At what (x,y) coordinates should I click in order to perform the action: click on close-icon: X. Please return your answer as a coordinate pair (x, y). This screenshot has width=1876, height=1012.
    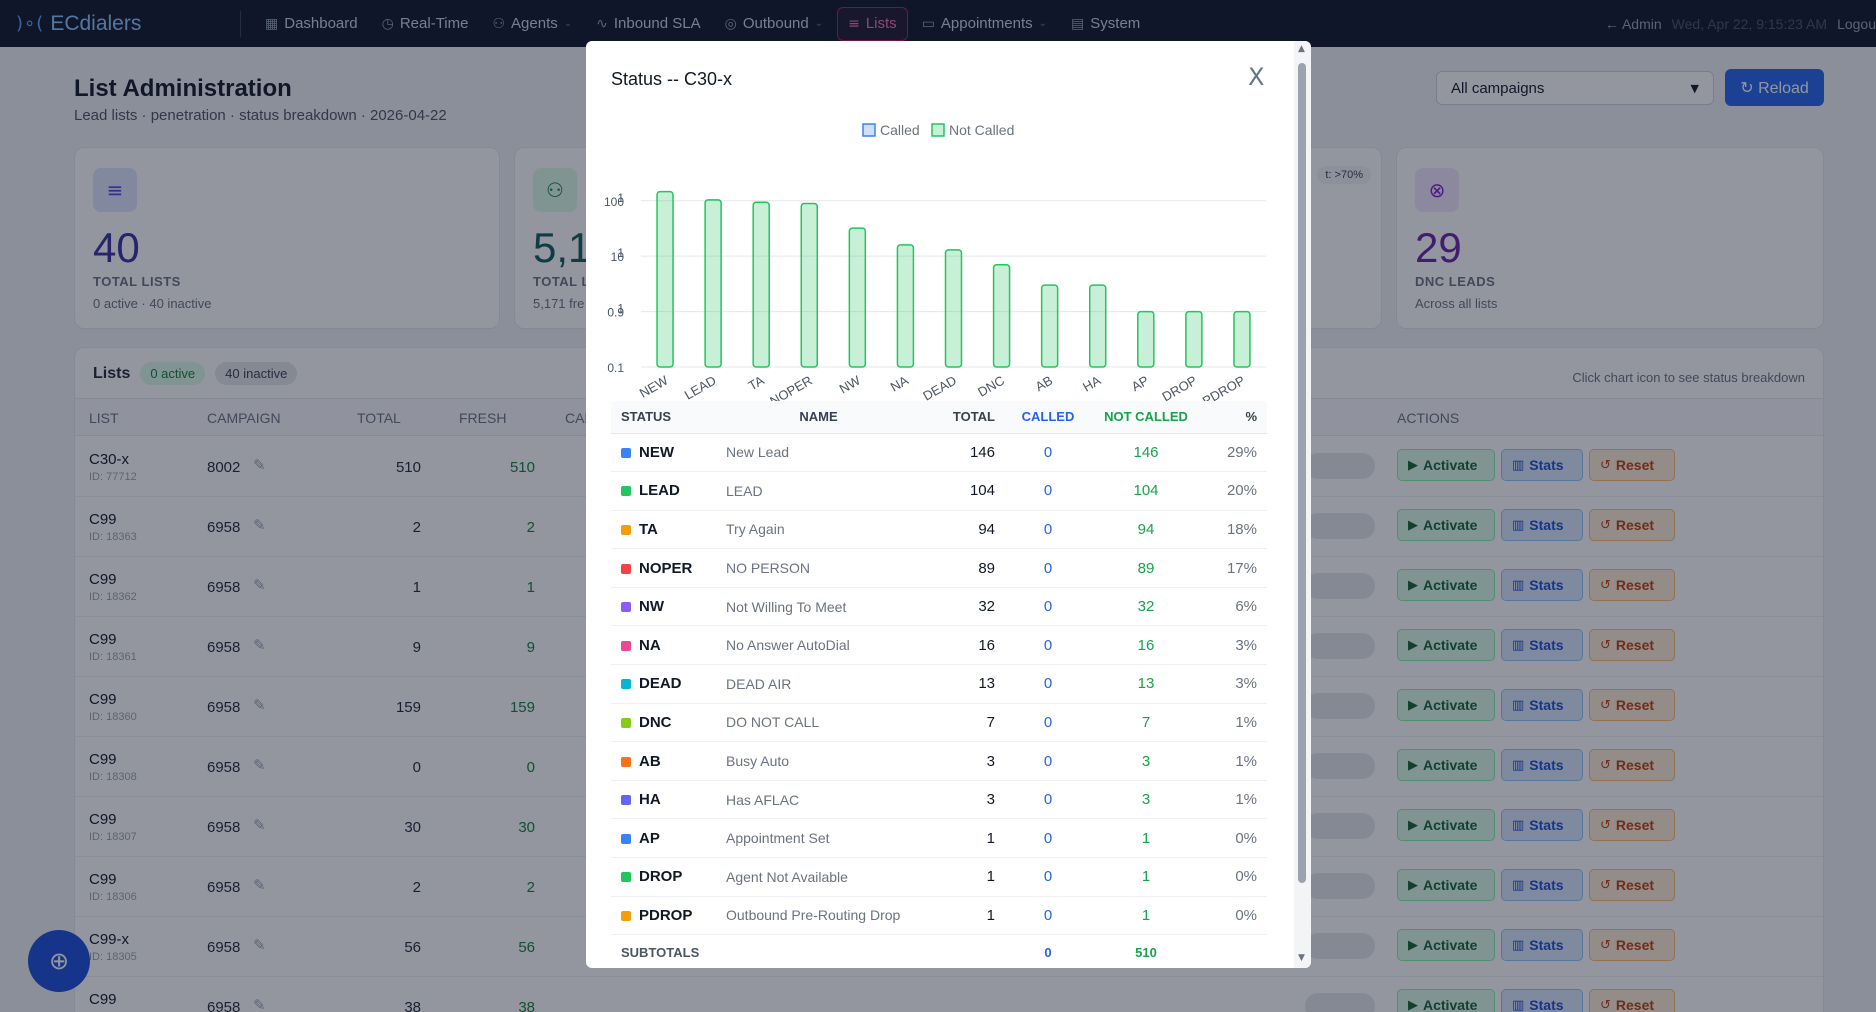
    Looking at the image, I should click on (1256, 77).